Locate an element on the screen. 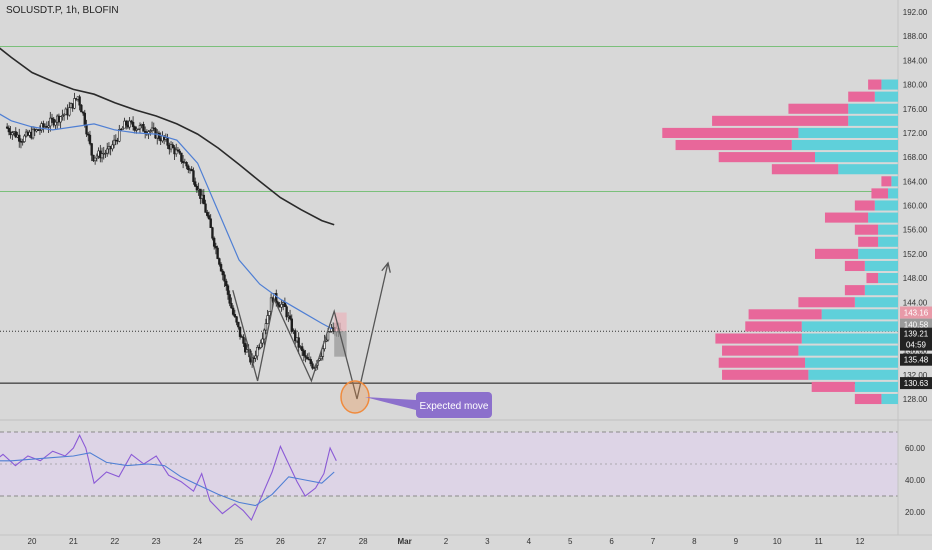 This screenshot has height=550, width=932. time-tick-label-18: 10 is located at coordinates (777, 541).